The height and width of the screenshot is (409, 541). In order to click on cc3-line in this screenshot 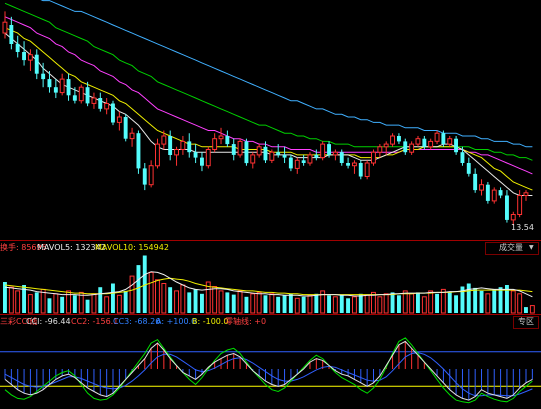, I will do `click(268, 374)`.